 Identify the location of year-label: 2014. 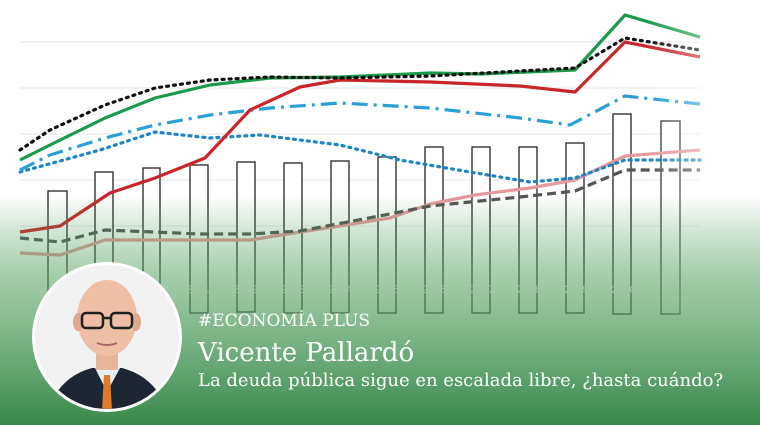
(340, 290).